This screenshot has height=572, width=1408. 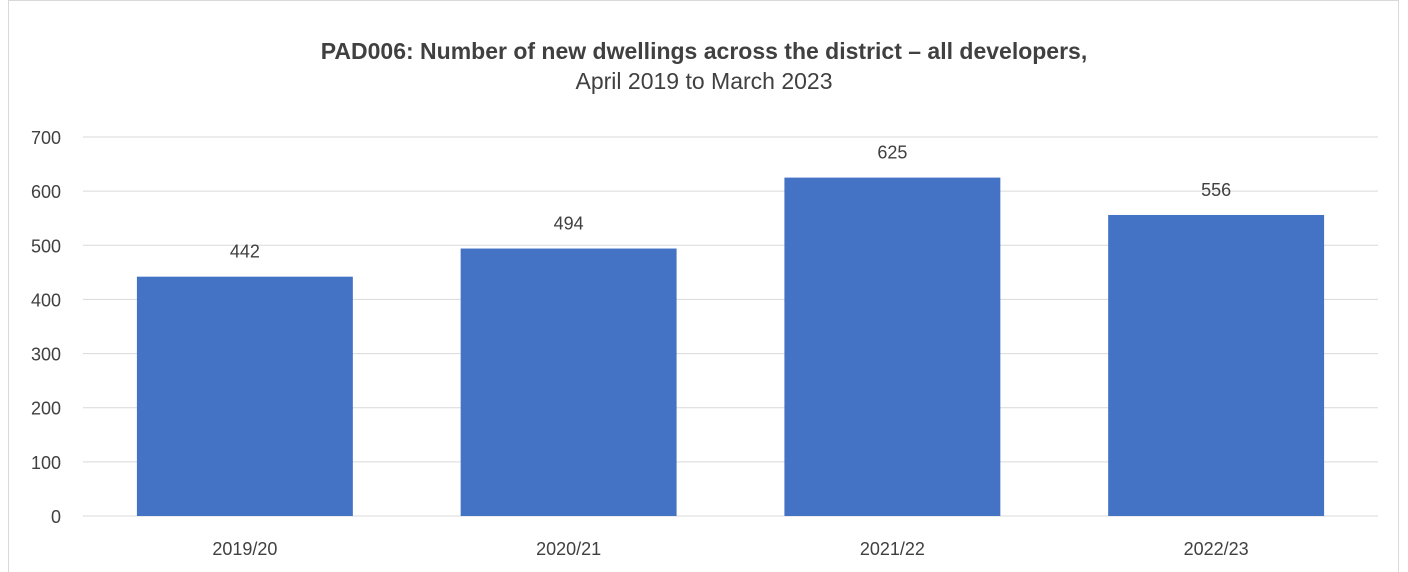 I want to click on data-label: 556, so click(x=1216, y=190).